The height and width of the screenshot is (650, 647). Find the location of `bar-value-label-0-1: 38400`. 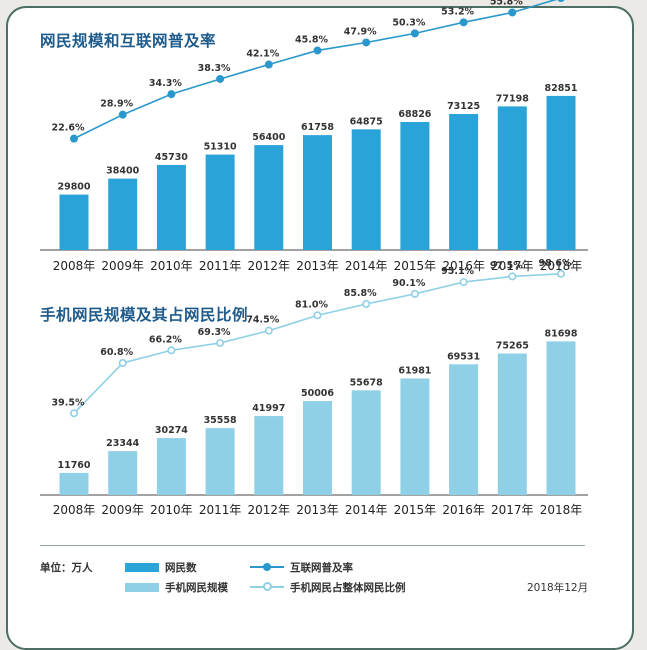

bar-value-label-0-1: 38400 is located at coordinates (122, 171).